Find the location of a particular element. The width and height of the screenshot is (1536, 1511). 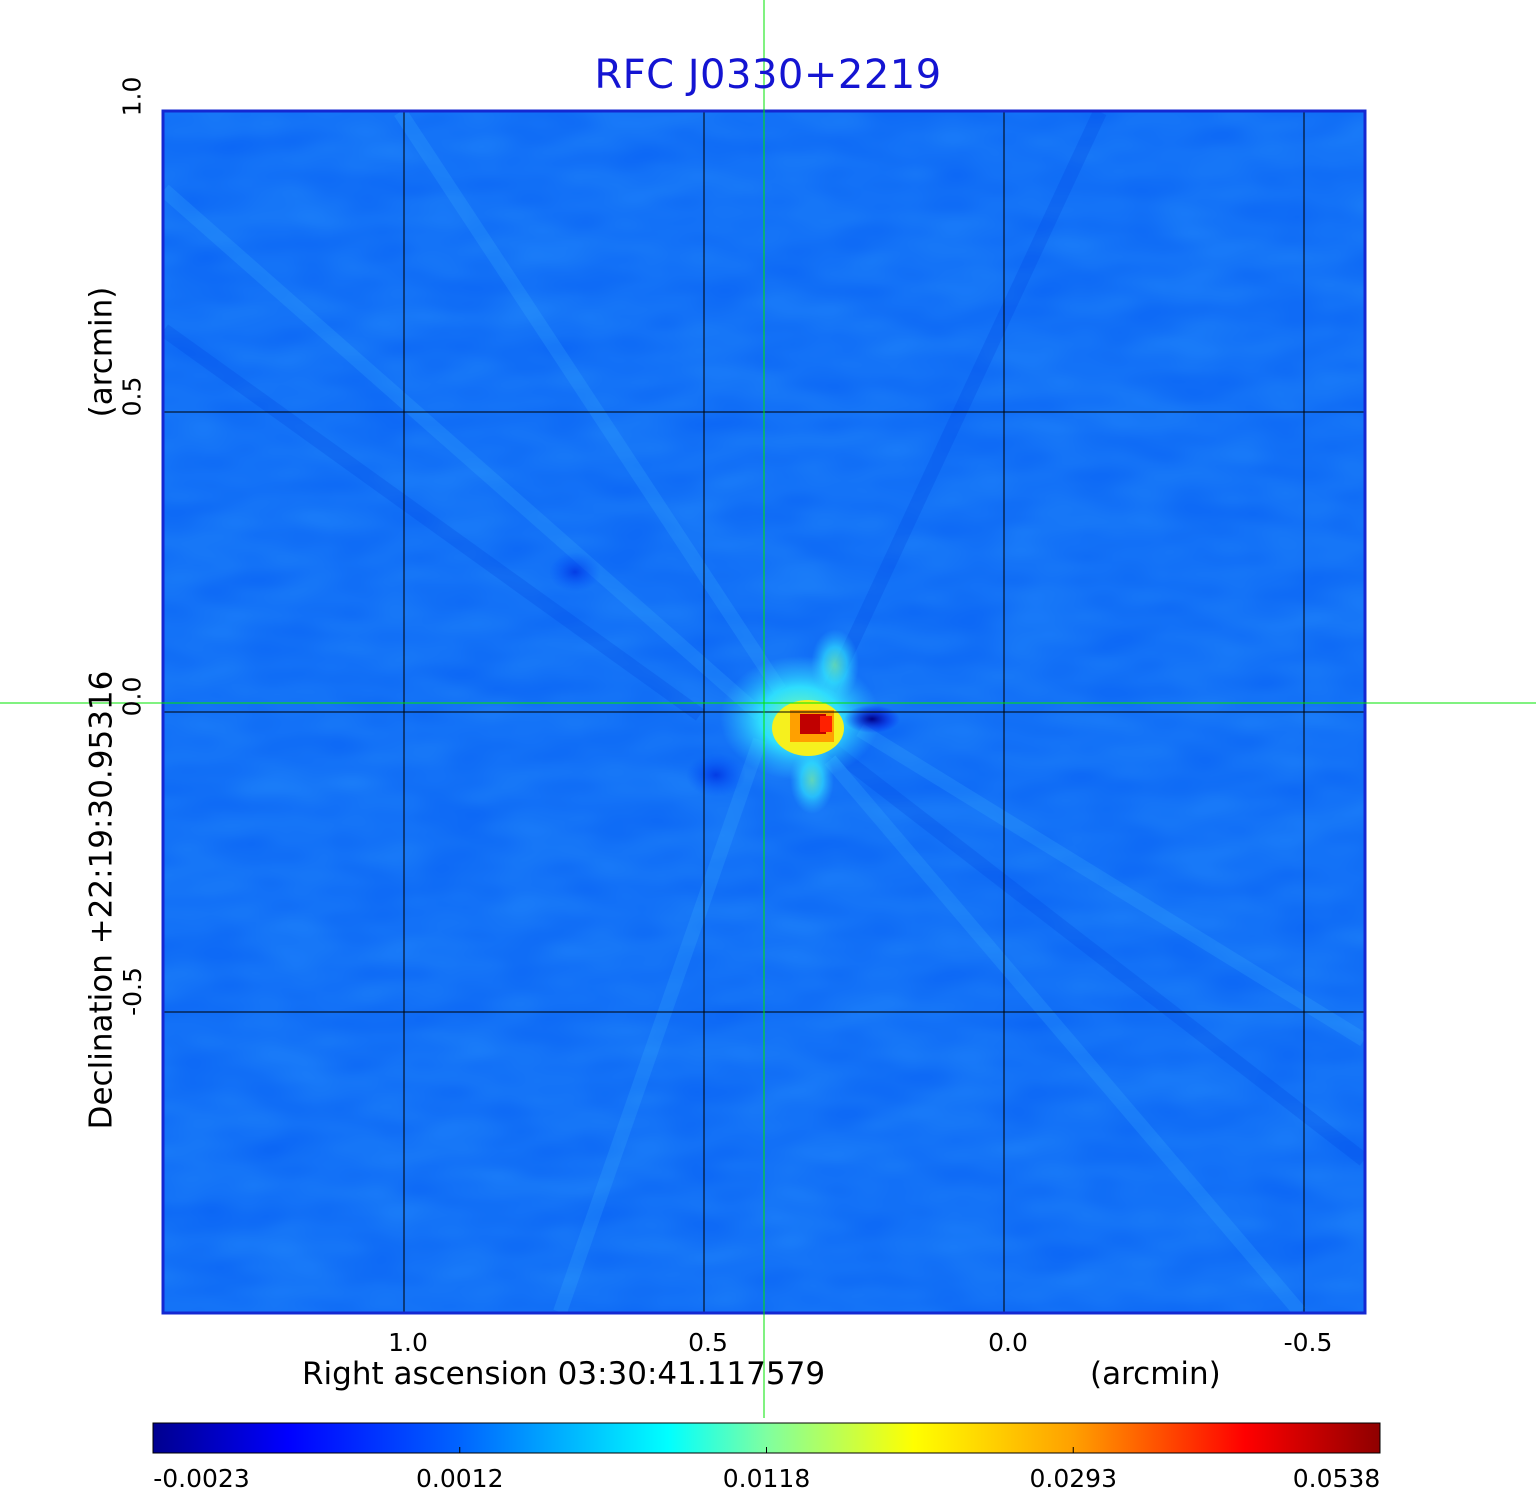

colorbar-tick-label: 0.0538 is located at coordinates (1336, 1478).